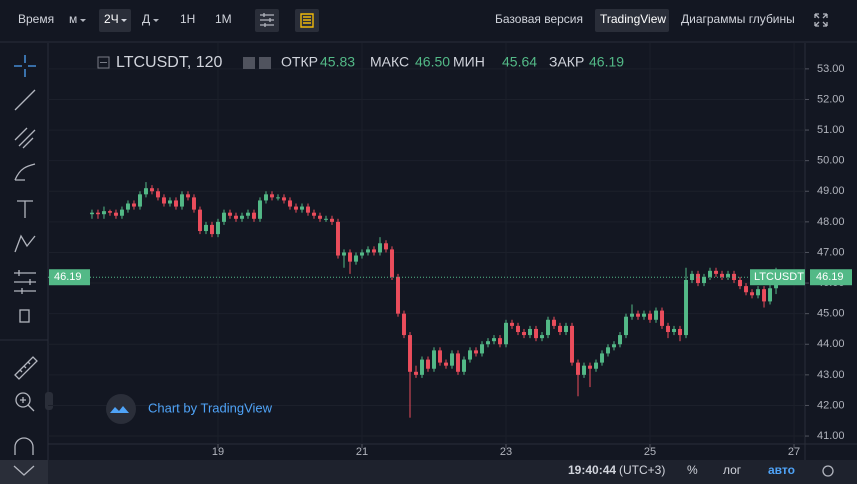 Image resolution: width=857 pixels, height=484 pixels. What do you see at coordinates (36, 19) in the screenshot?
I see `time-button: Время` at bounding box center [36, 19].